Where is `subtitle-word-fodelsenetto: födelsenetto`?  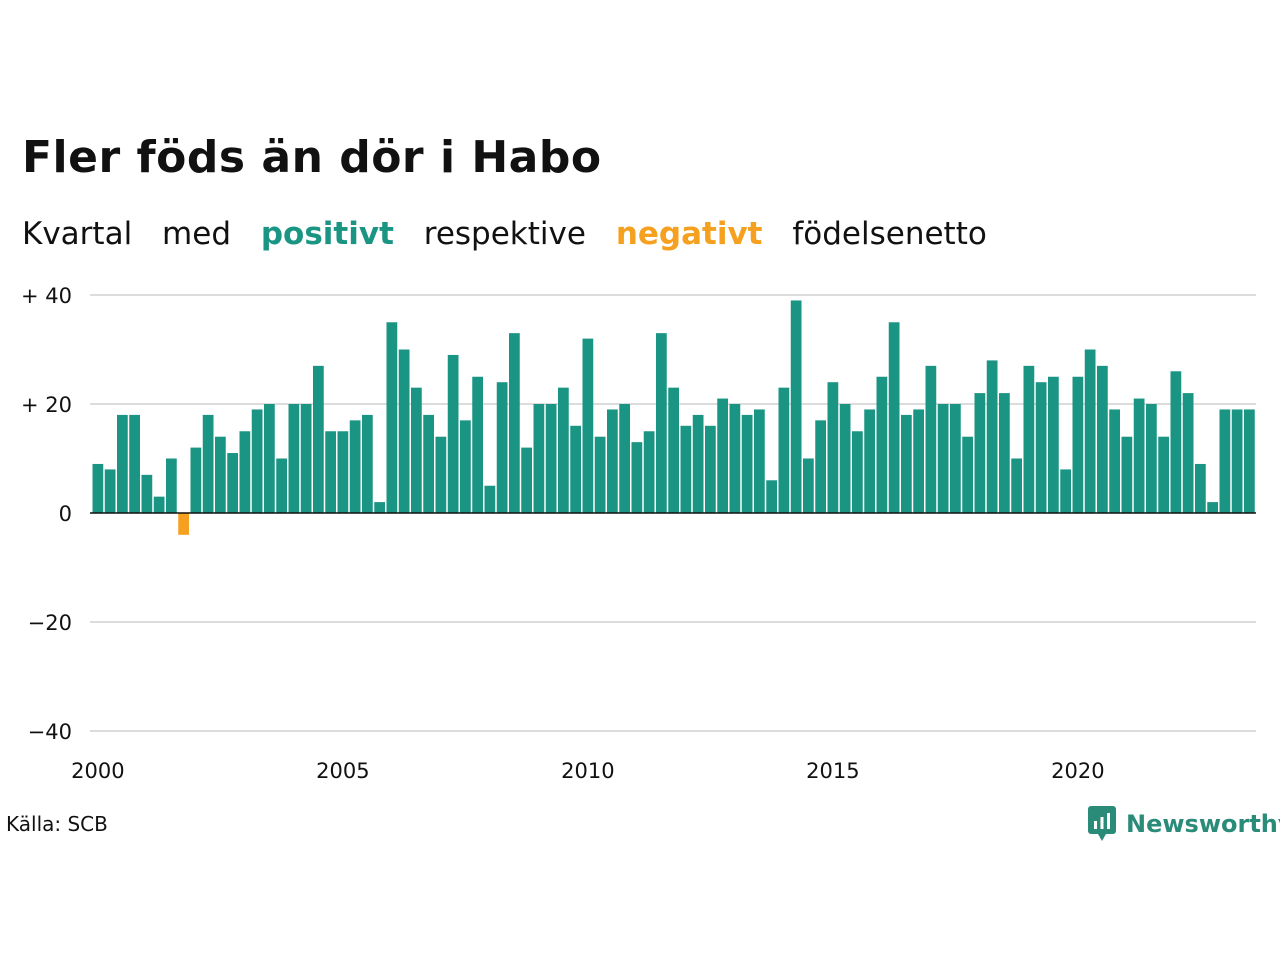 subtitle-word-fodelsenetto: födelsenetto is located at coordinates (889, 234).